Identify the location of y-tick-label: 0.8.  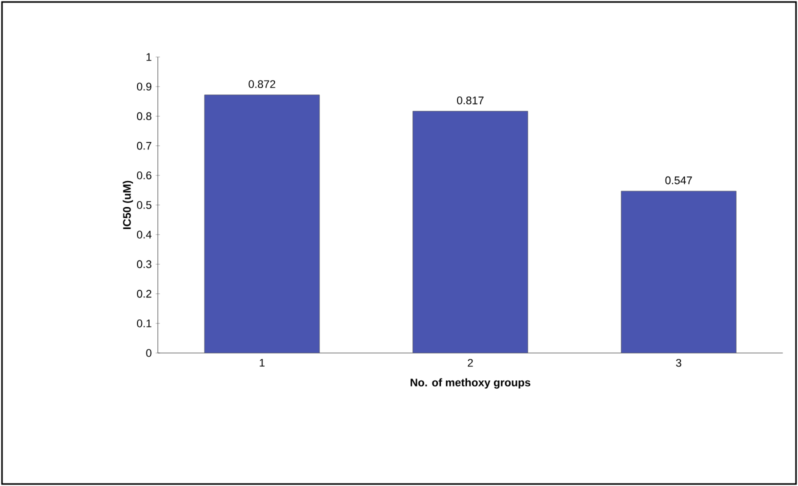
(144, 116).